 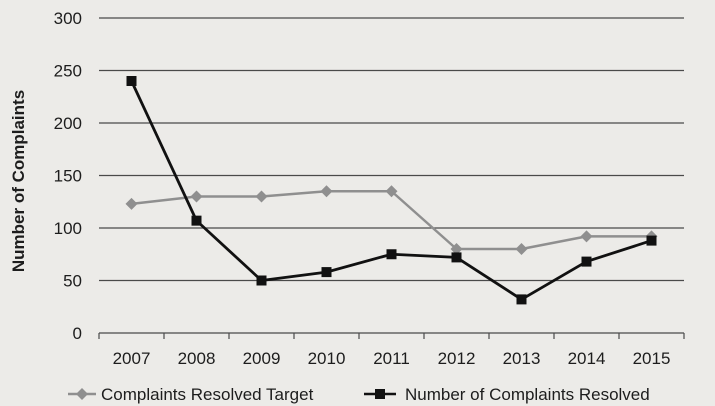 I want to click on series-target, so click(x=391, y=220).